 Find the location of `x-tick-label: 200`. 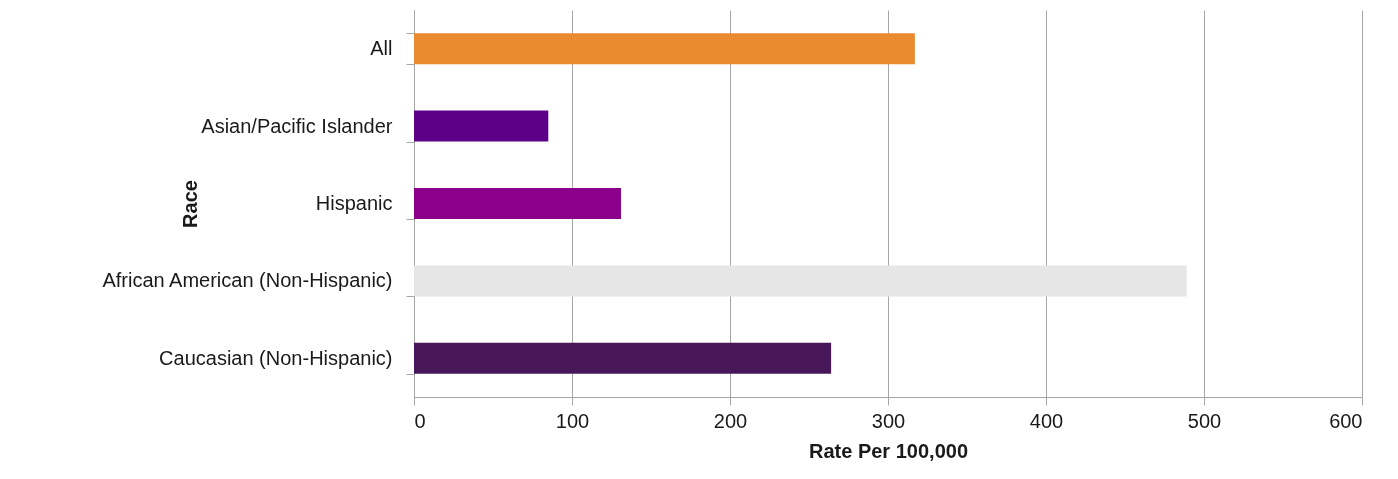

x-tick-label: 200 is located at coordinates (730, 420).